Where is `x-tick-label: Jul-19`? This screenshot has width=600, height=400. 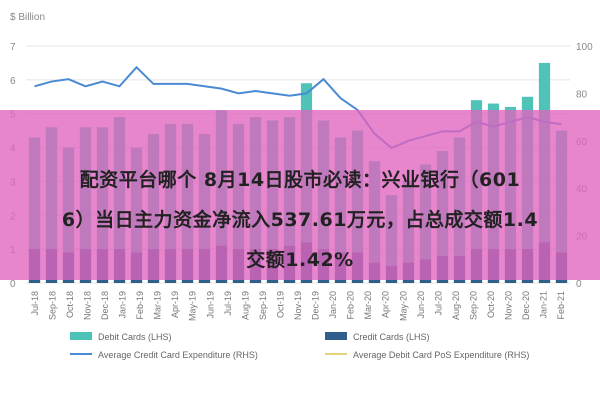
x-tick-label: Jul-19 is located at coordinates (228, 303).